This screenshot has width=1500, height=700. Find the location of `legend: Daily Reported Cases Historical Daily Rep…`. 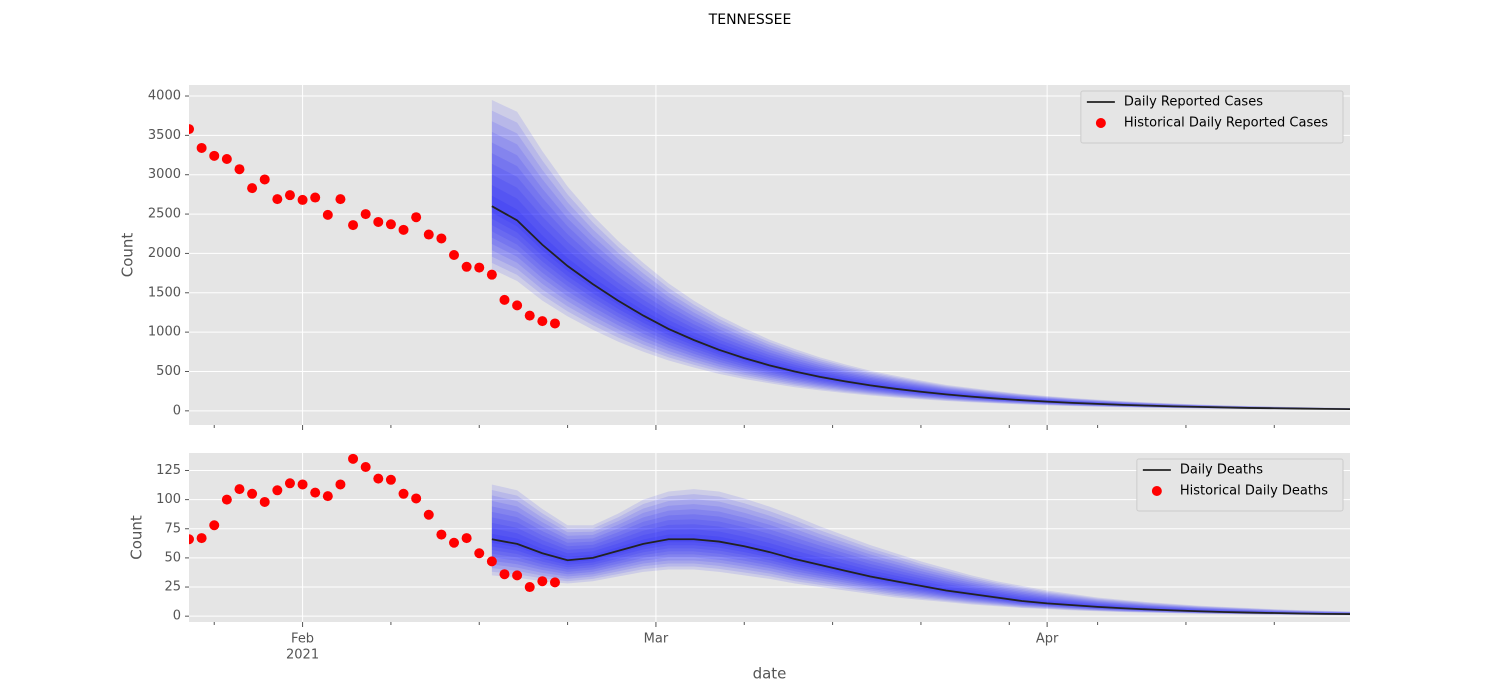

legend: Daily Reported Cases Historical Daily Rep… is located at coordinates (1212, 117).